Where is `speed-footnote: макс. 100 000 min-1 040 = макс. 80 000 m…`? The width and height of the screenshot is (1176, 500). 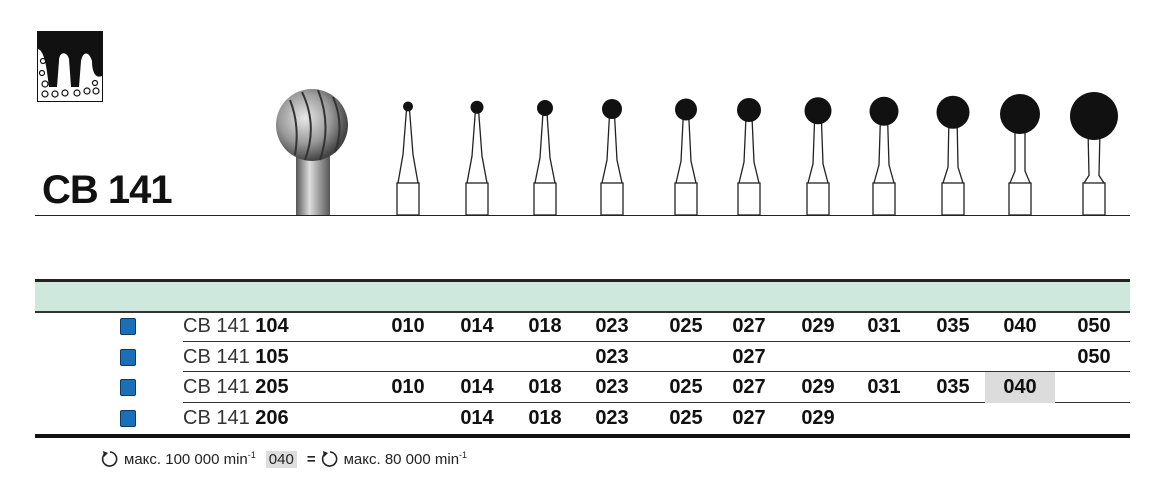
speed-footnote: макс. 100 000 min-1 040 = макс. 80 000 m… is located at coordinates (283, 459).